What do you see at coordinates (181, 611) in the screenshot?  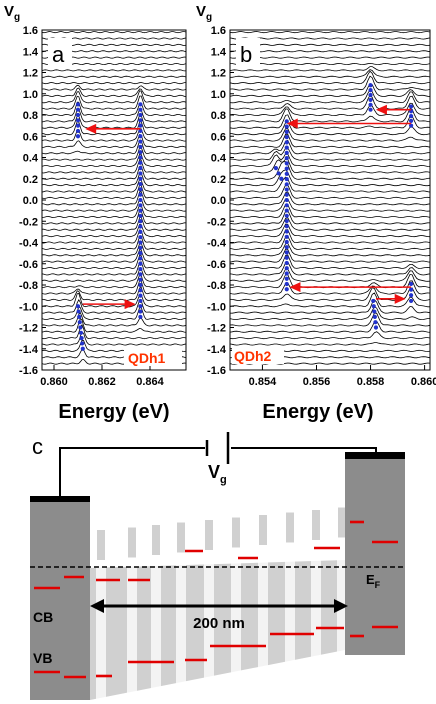 I see `barrier-bar` at bounding box center [181, 611].